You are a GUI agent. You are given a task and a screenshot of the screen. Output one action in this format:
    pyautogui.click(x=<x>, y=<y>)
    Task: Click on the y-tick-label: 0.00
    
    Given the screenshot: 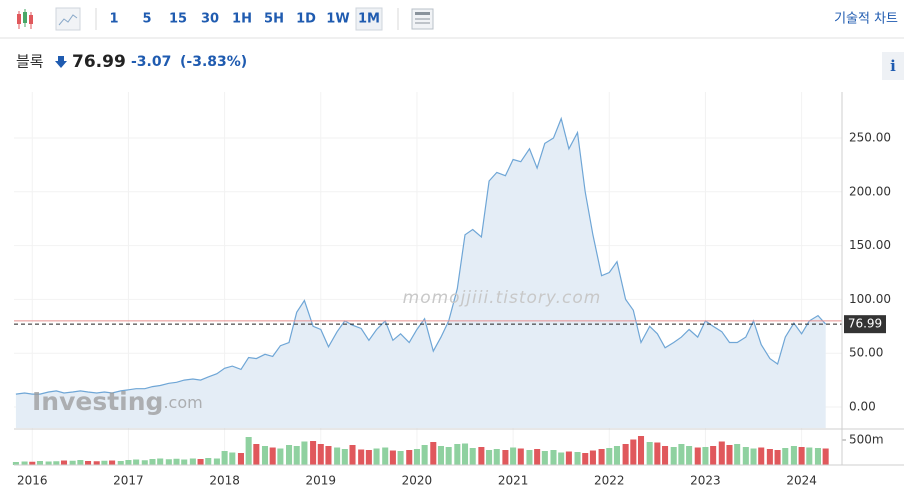 What is the action you would take?
    pyautogui.click(x=862, y=407)
    